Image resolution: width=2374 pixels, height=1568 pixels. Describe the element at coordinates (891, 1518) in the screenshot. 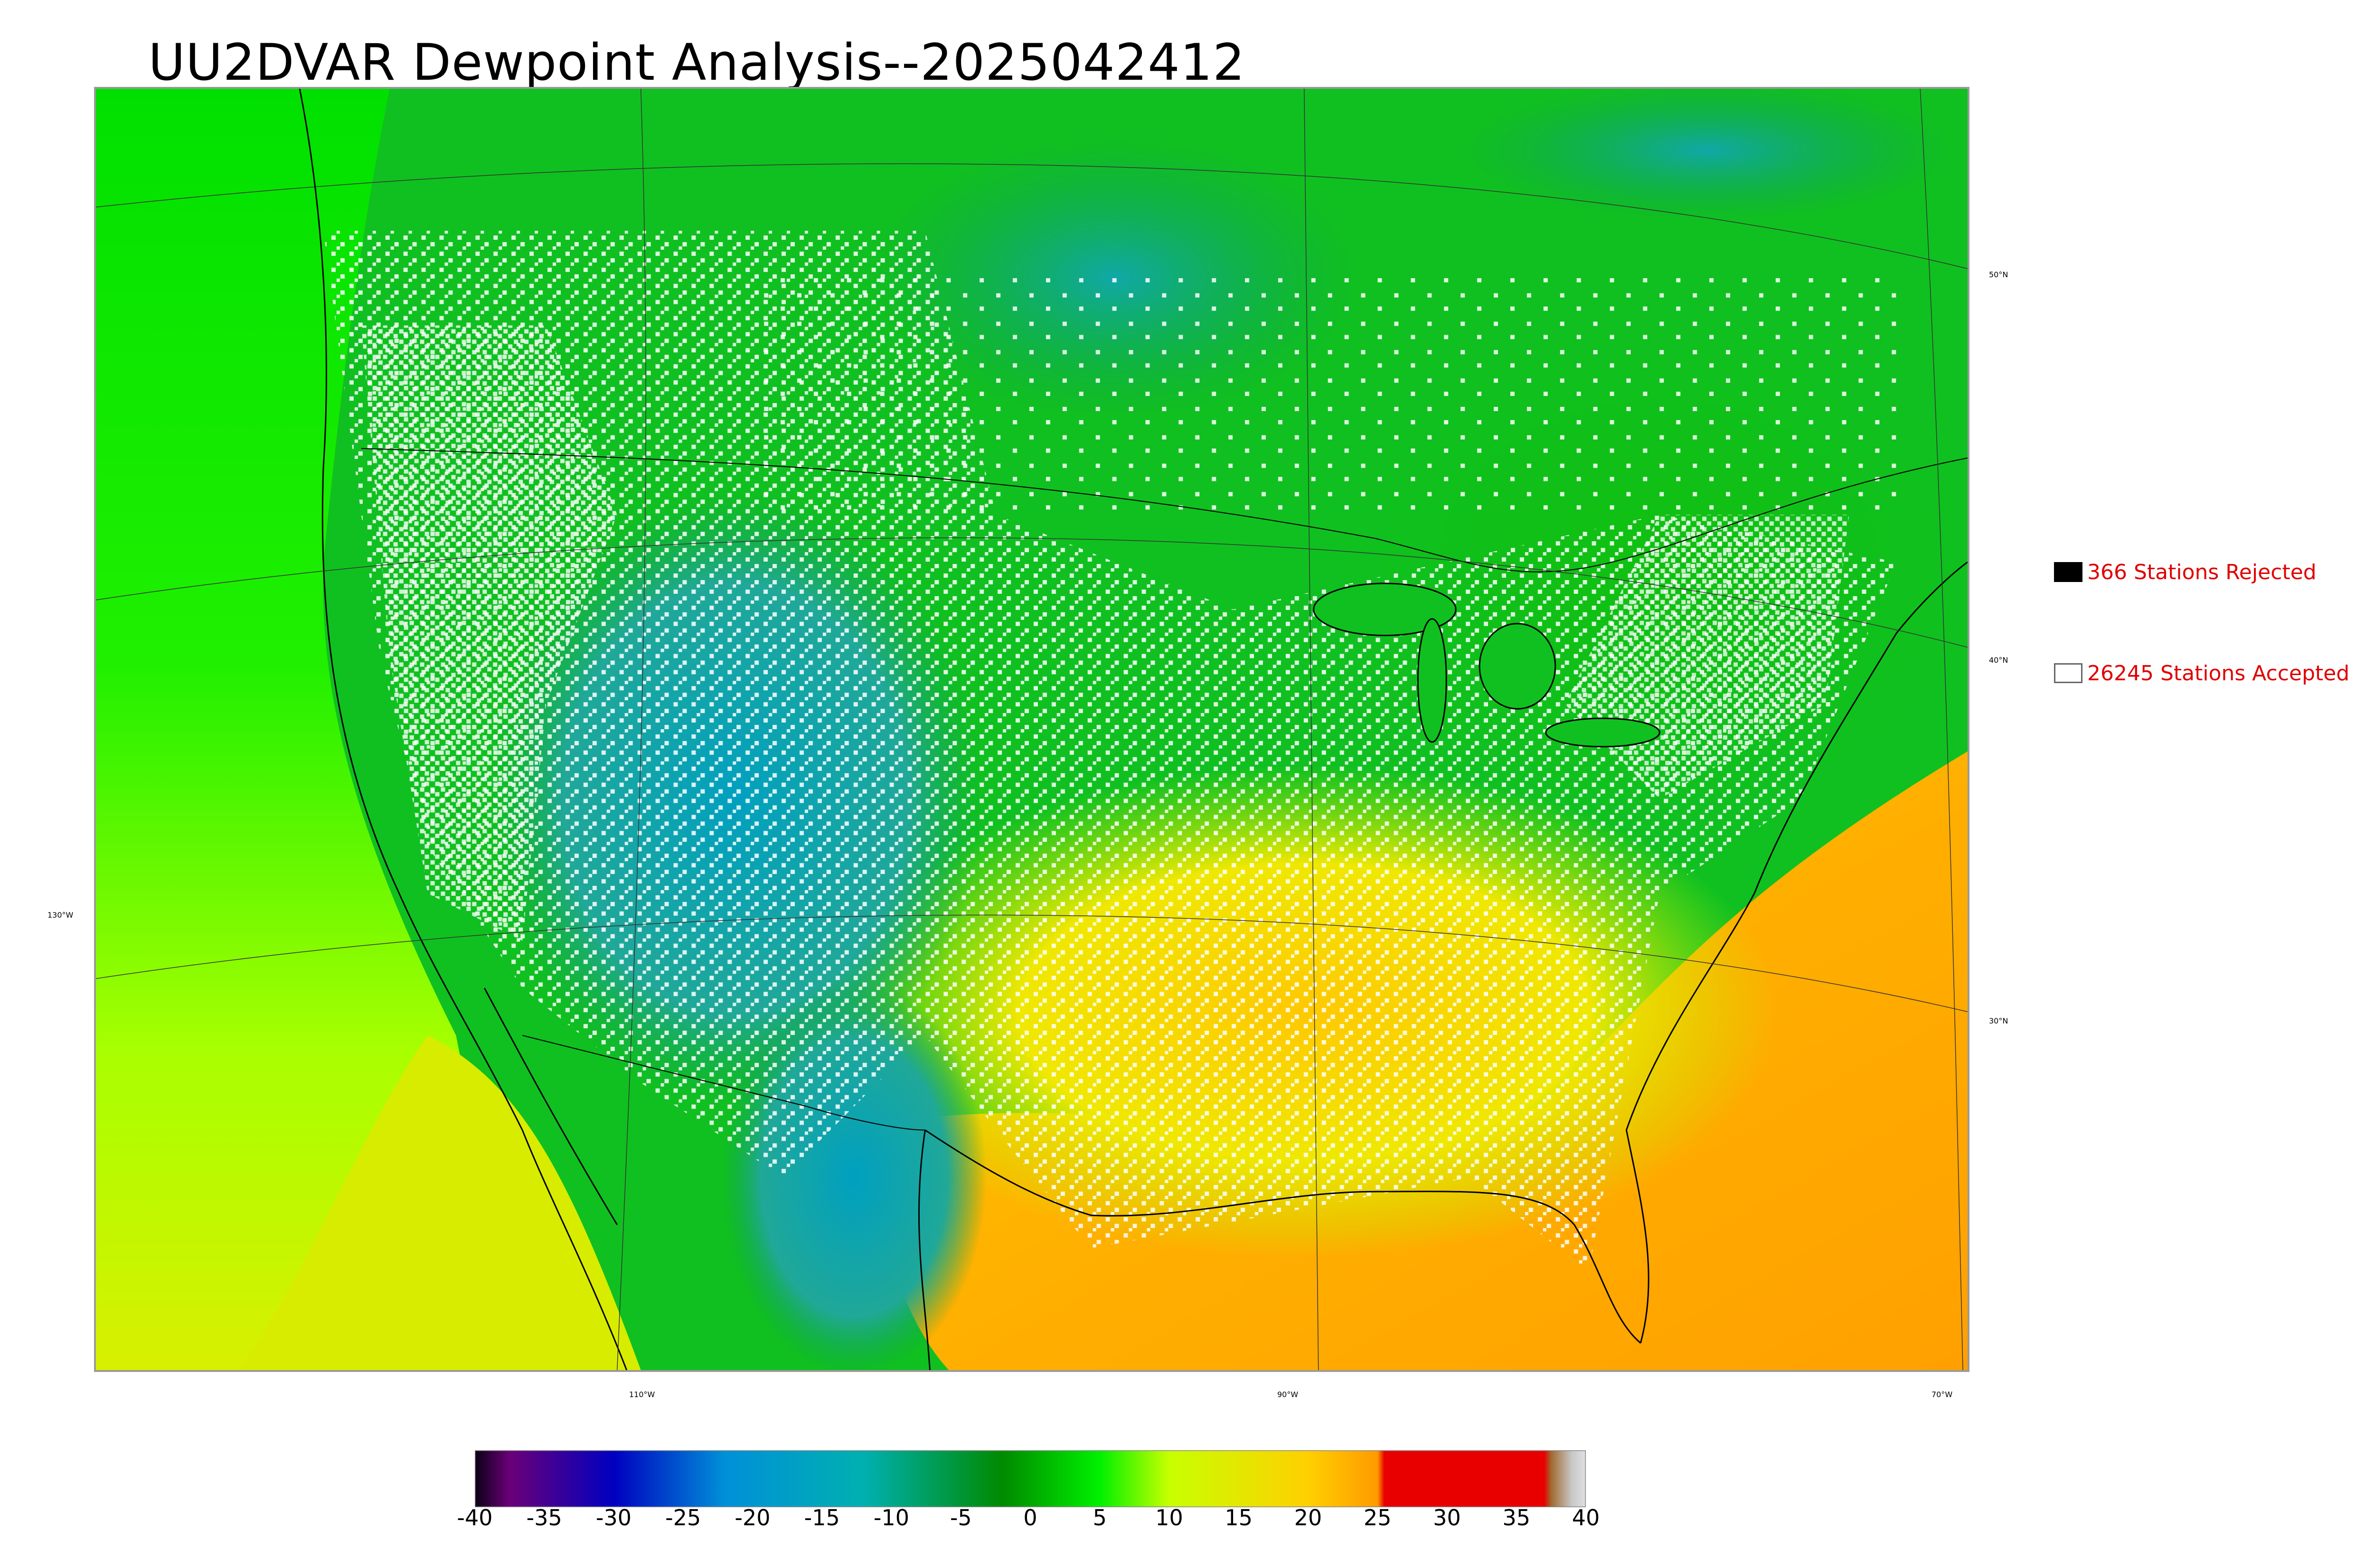

I see `colorbar-tick-label: -10` at that location.